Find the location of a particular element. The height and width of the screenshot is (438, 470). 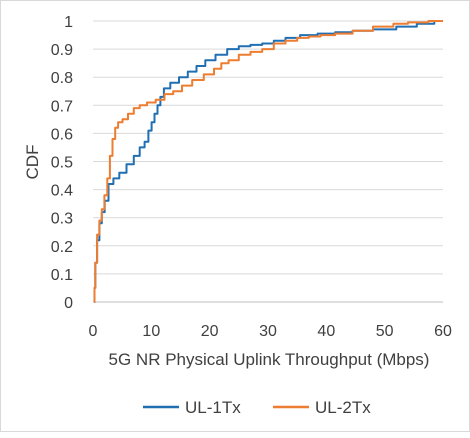

x-tick-labels: 0 10 20 30 40 50 60 is located at coordinates (270, 331).